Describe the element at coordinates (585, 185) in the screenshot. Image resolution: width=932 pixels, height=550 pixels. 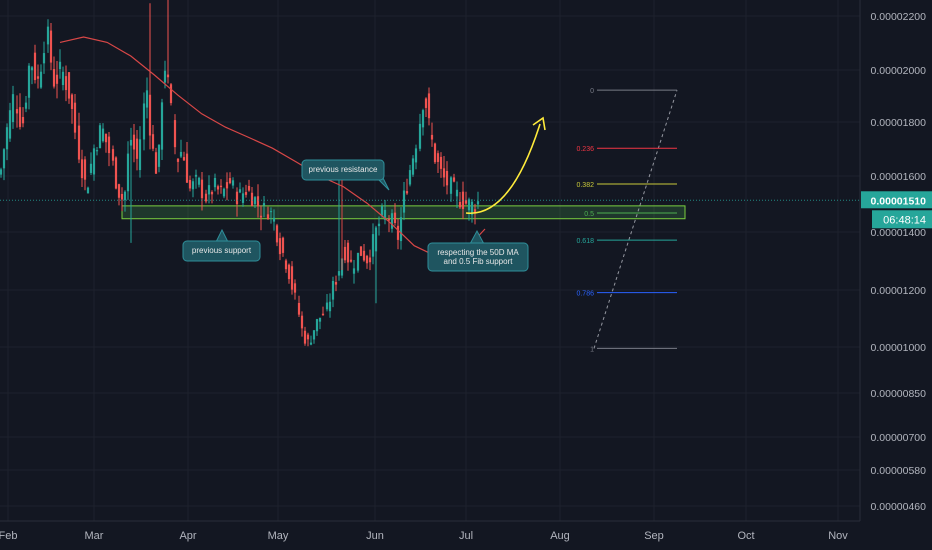
I see `fib-level-label-2: 0.382` at that location.